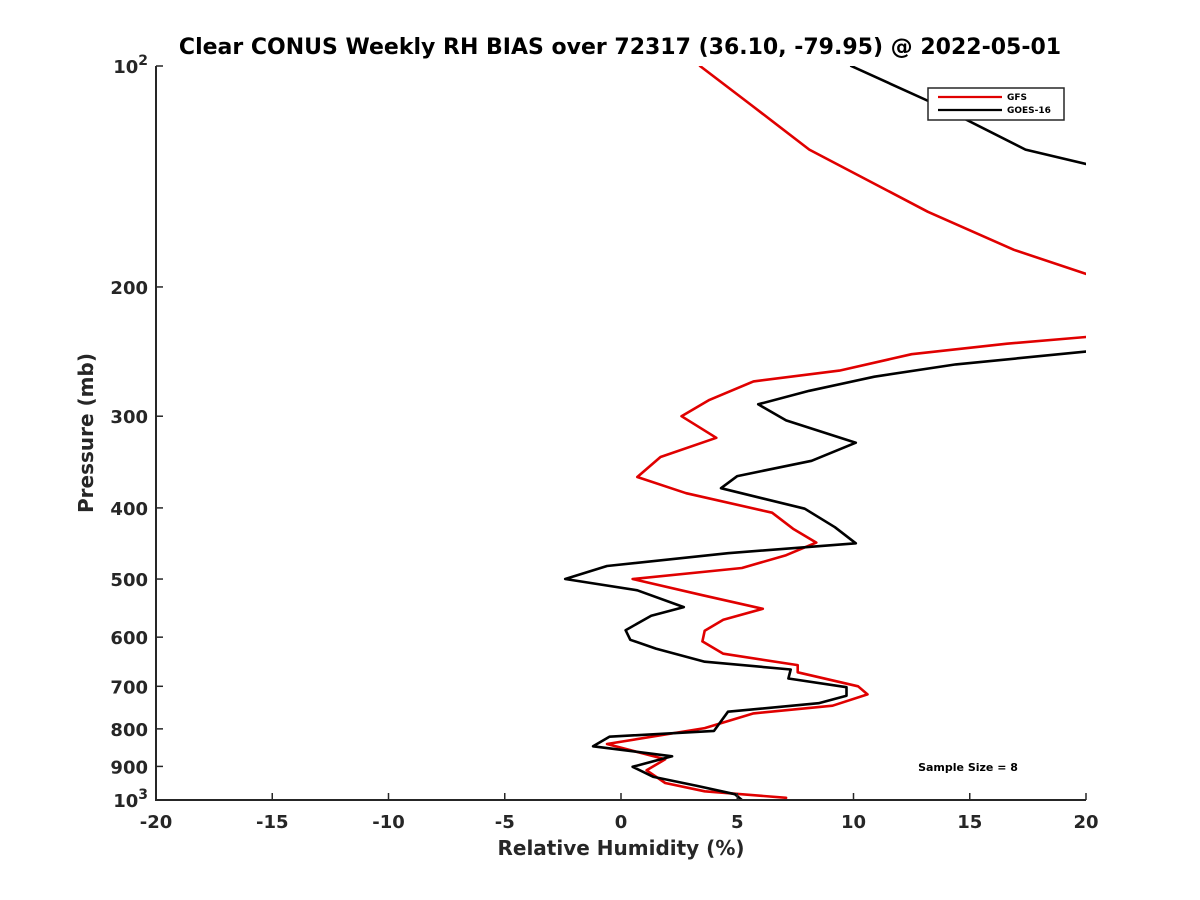 The width and height of the screenshot is (1200, 900). What do you see at coordinates (129, 687) in the screenshot?
I see `y-tick-label: 700` at bounding box center [129, 687].